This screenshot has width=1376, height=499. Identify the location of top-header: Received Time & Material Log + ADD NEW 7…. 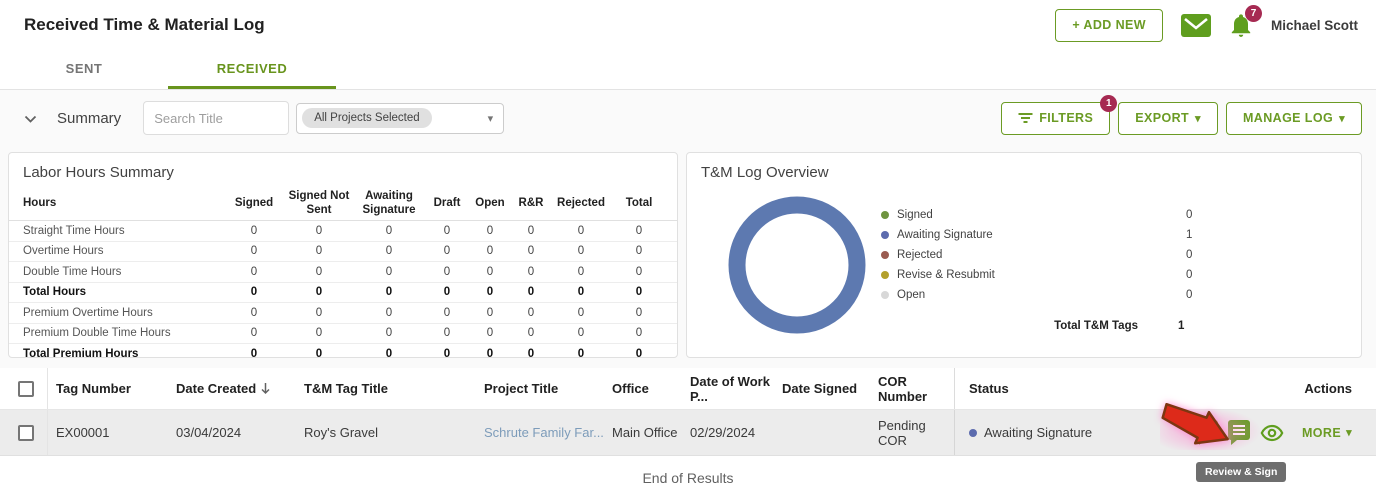
(688, 25).